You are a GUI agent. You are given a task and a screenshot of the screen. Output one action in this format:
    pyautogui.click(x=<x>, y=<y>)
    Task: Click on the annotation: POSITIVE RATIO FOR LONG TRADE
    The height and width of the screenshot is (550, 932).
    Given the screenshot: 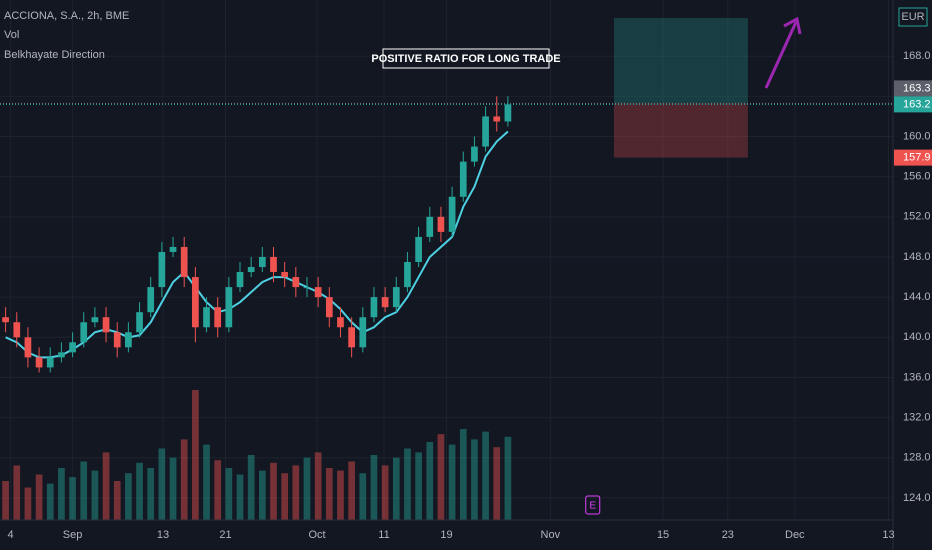 What is the action you would take?
    pyautogui.click(x=465, y=59)
    